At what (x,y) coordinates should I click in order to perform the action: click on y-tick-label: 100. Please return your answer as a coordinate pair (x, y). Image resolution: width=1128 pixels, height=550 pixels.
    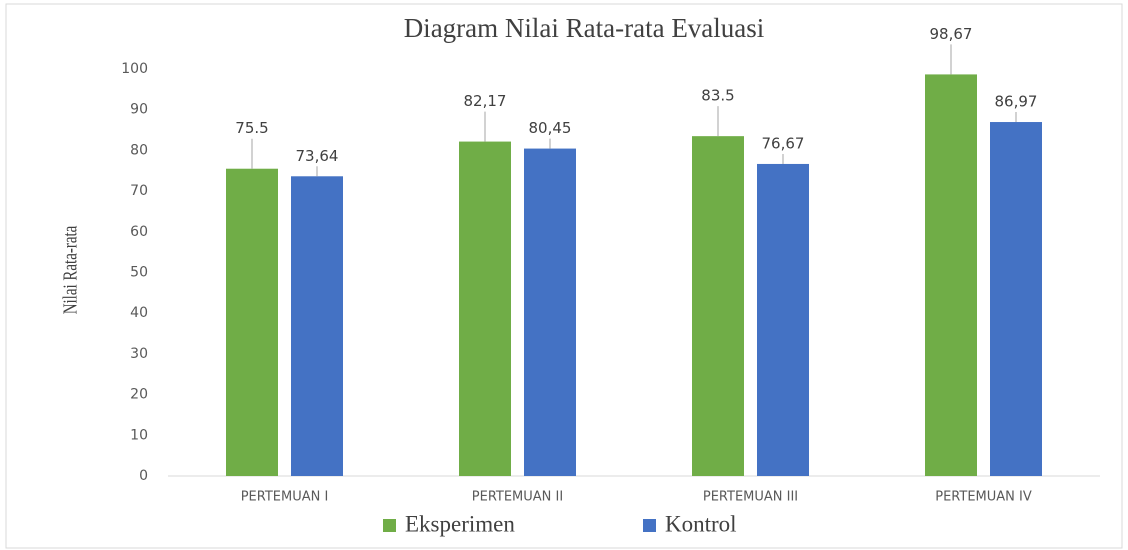
    Looking at the image, I should click on (134, 69).